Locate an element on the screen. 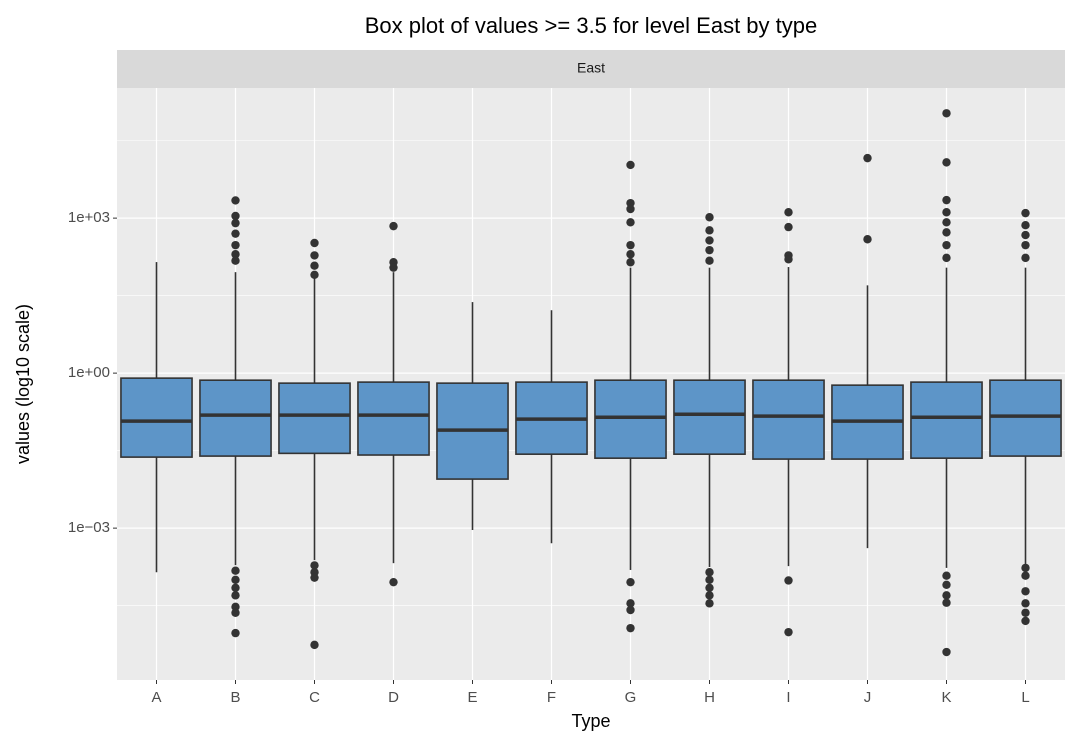 The image size is (1067, 748). x-tick-label: C is located at coordinates (314, 697).